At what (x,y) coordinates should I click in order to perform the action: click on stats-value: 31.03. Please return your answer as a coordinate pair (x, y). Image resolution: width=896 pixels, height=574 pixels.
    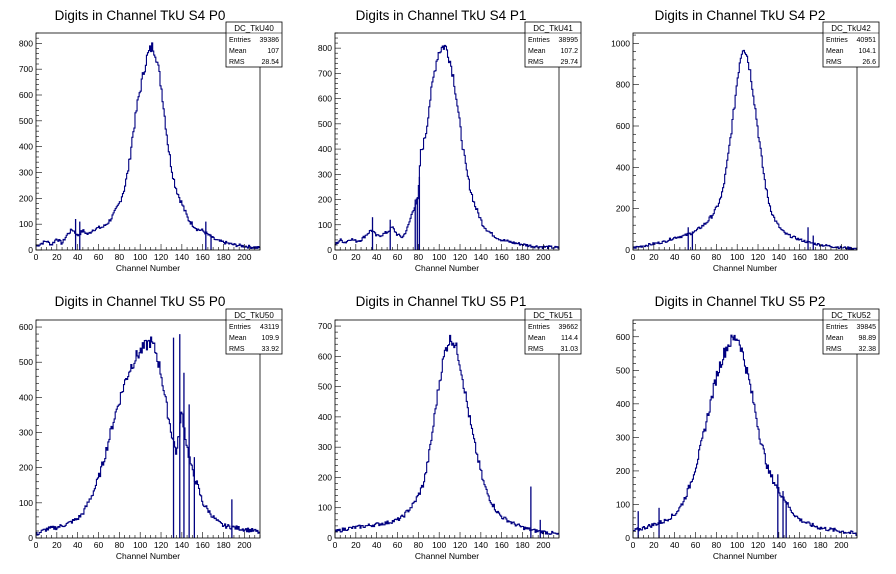
    Looking at the image, I should click on (569, 349).